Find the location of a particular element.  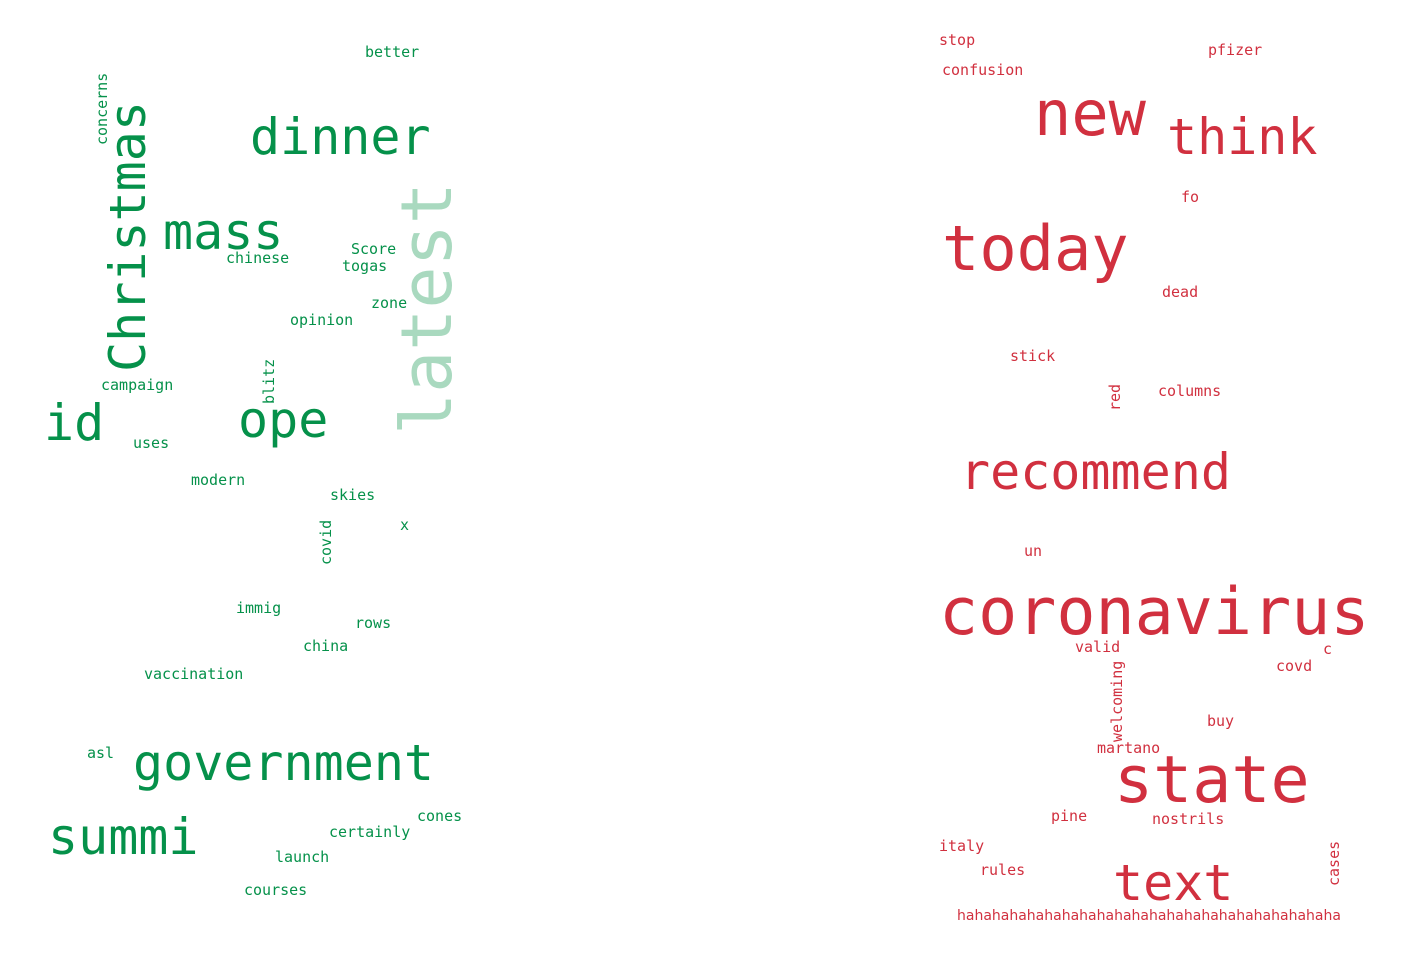

word: china is located at coordinates (326, 646).